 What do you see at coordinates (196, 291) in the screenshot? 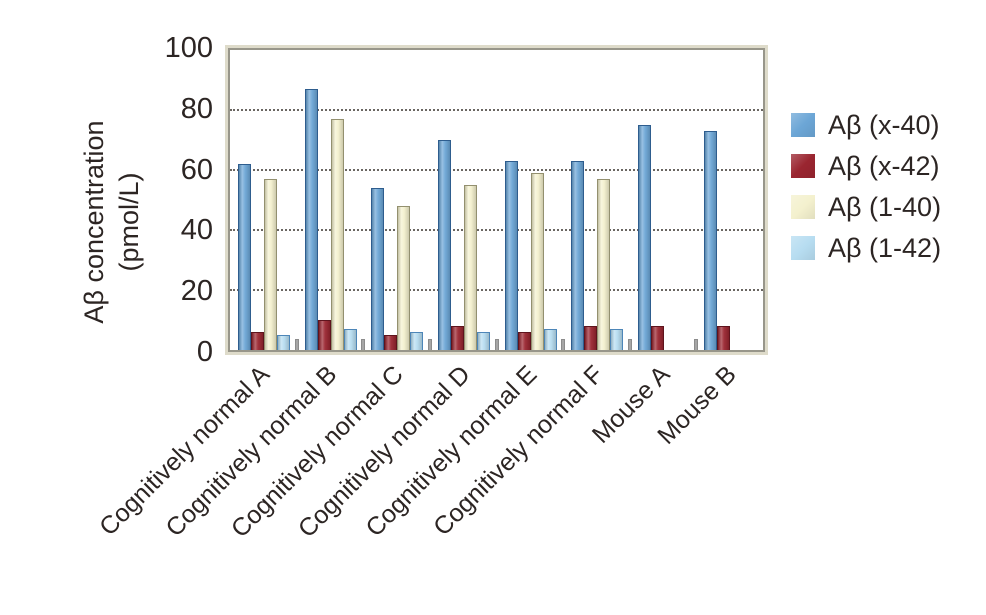
I see `y-tick-label: 20` at bounding box center [196, 291].